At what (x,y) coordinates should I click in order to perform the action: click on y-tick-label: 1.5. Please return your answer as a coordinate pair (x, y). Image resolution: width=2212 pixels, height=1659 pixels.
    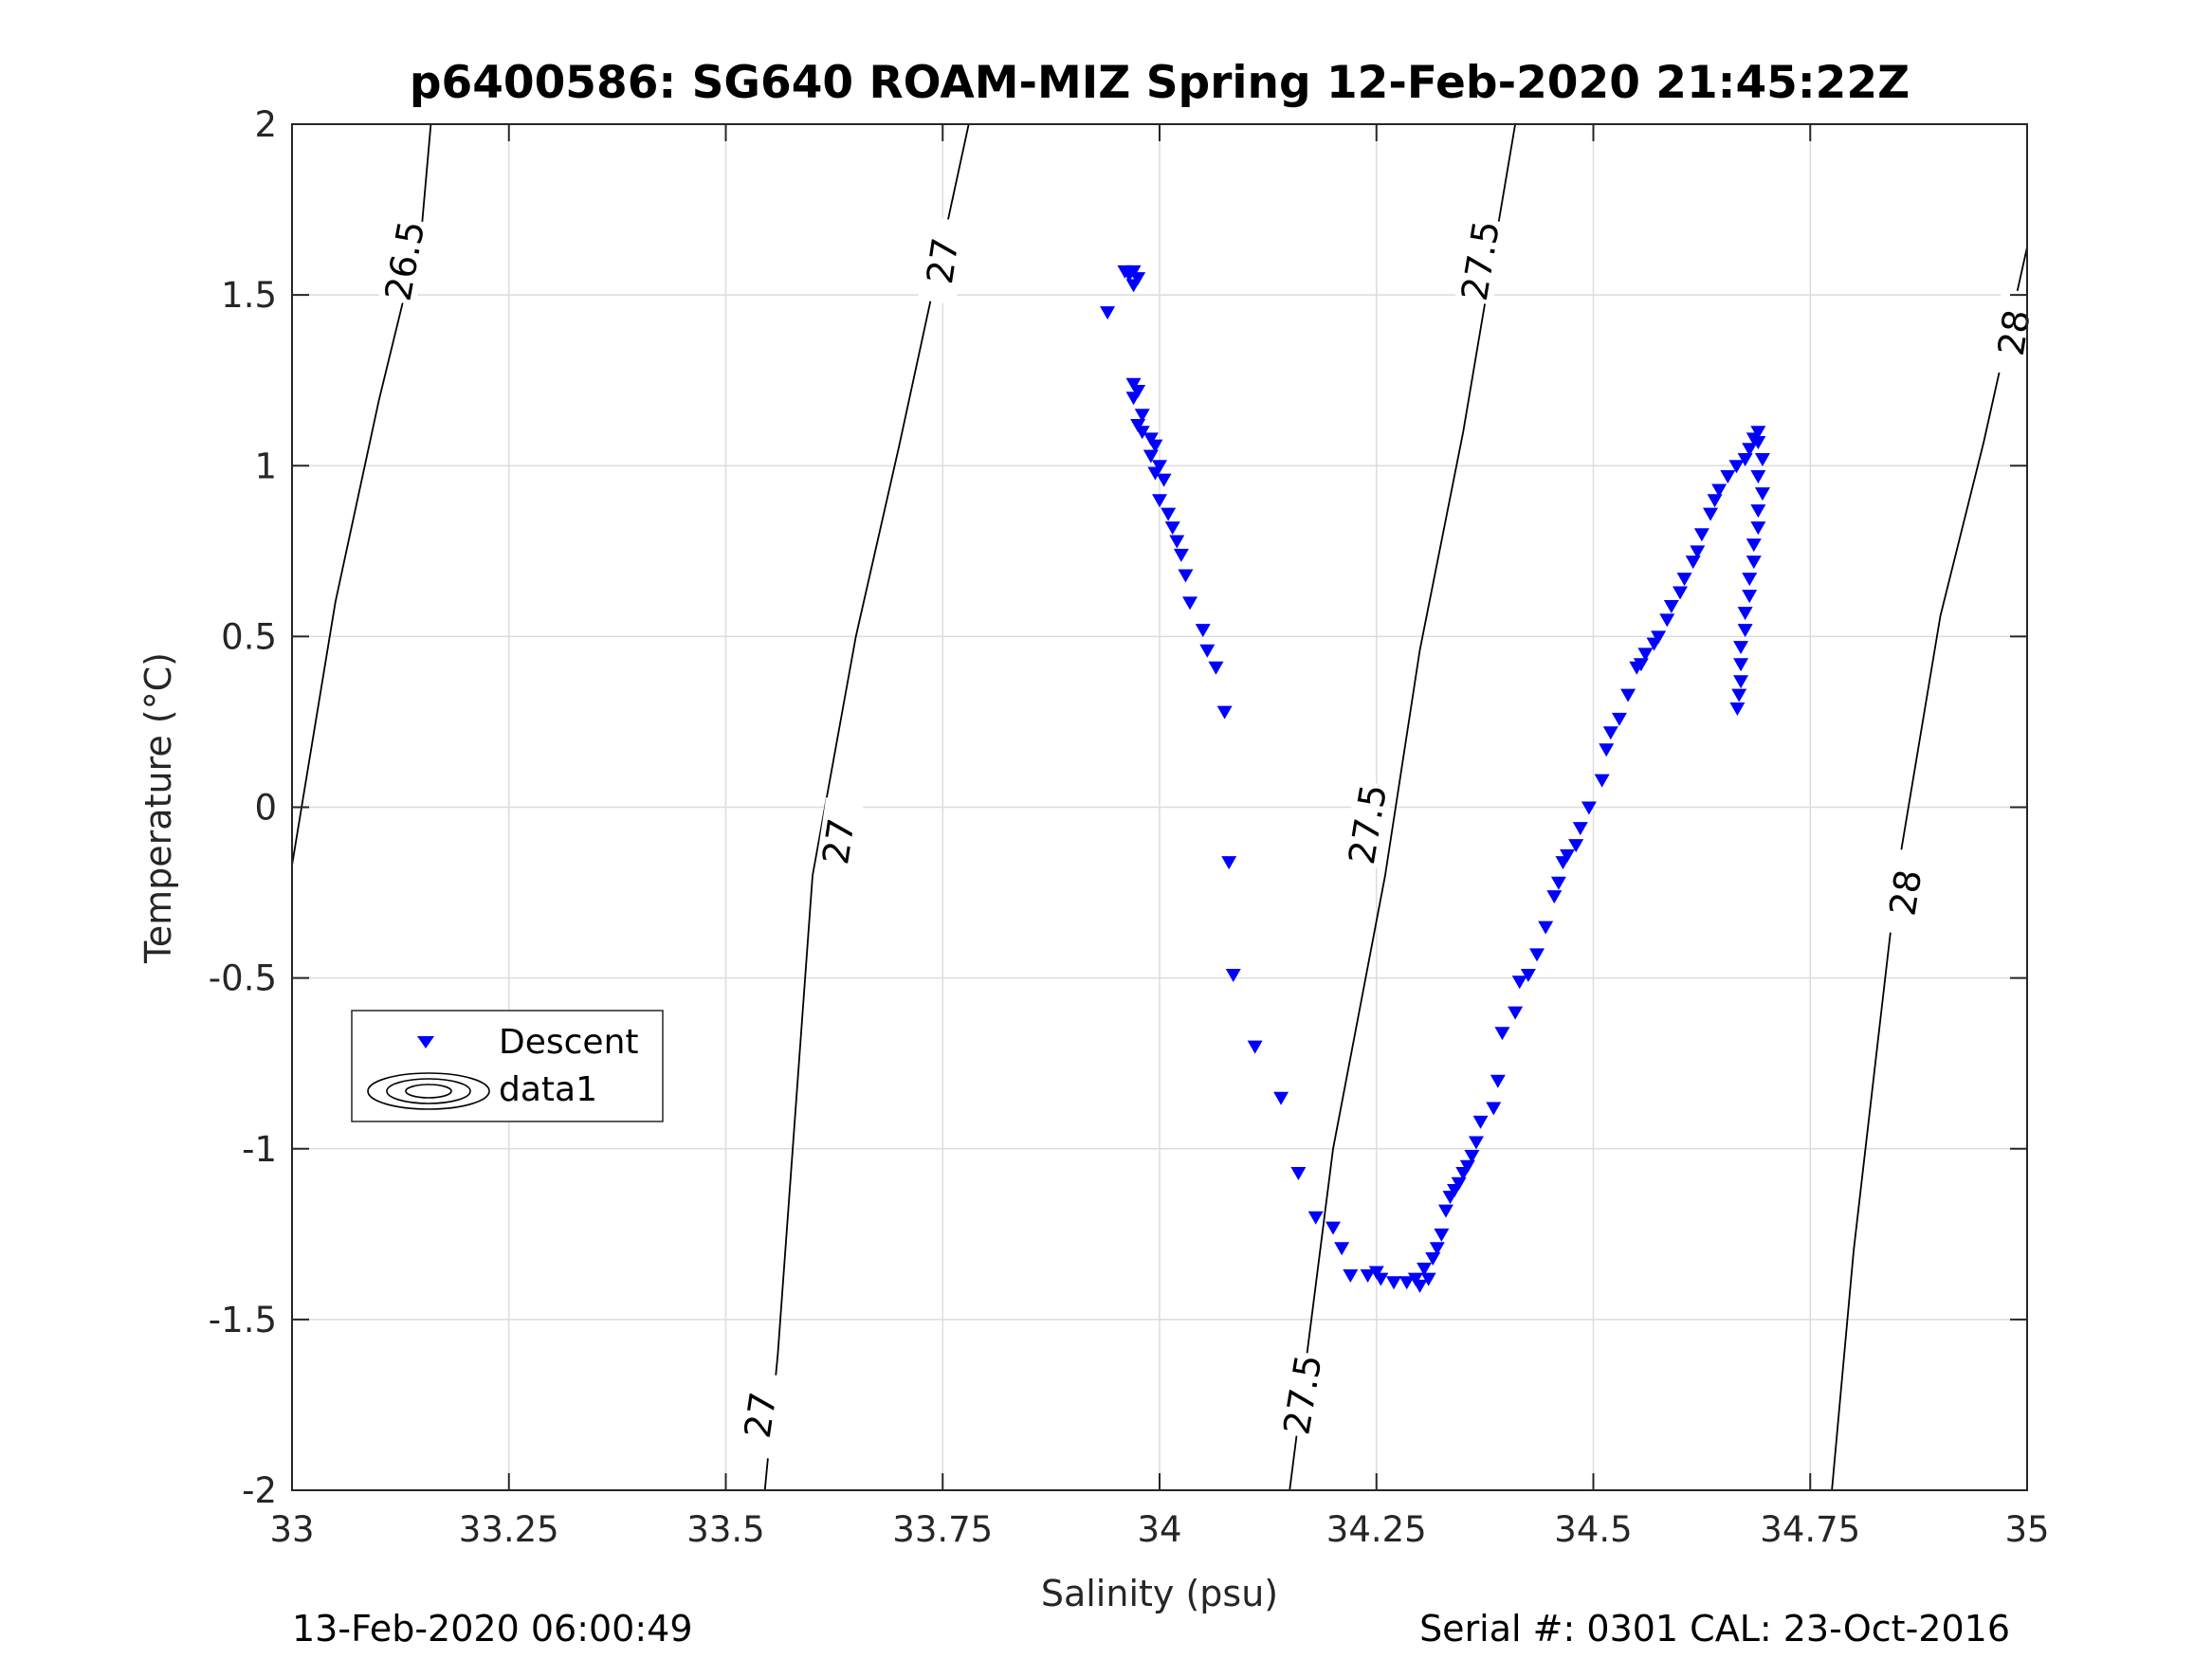
    Looking at the image, I should click on (249, 295).